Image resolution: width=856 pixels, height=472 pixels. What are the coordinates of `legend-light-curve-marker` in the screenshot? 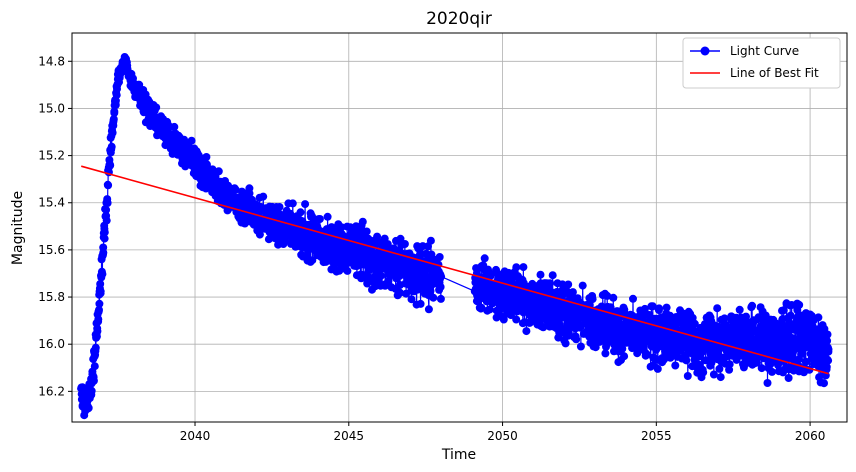 It's located at (705, 51).